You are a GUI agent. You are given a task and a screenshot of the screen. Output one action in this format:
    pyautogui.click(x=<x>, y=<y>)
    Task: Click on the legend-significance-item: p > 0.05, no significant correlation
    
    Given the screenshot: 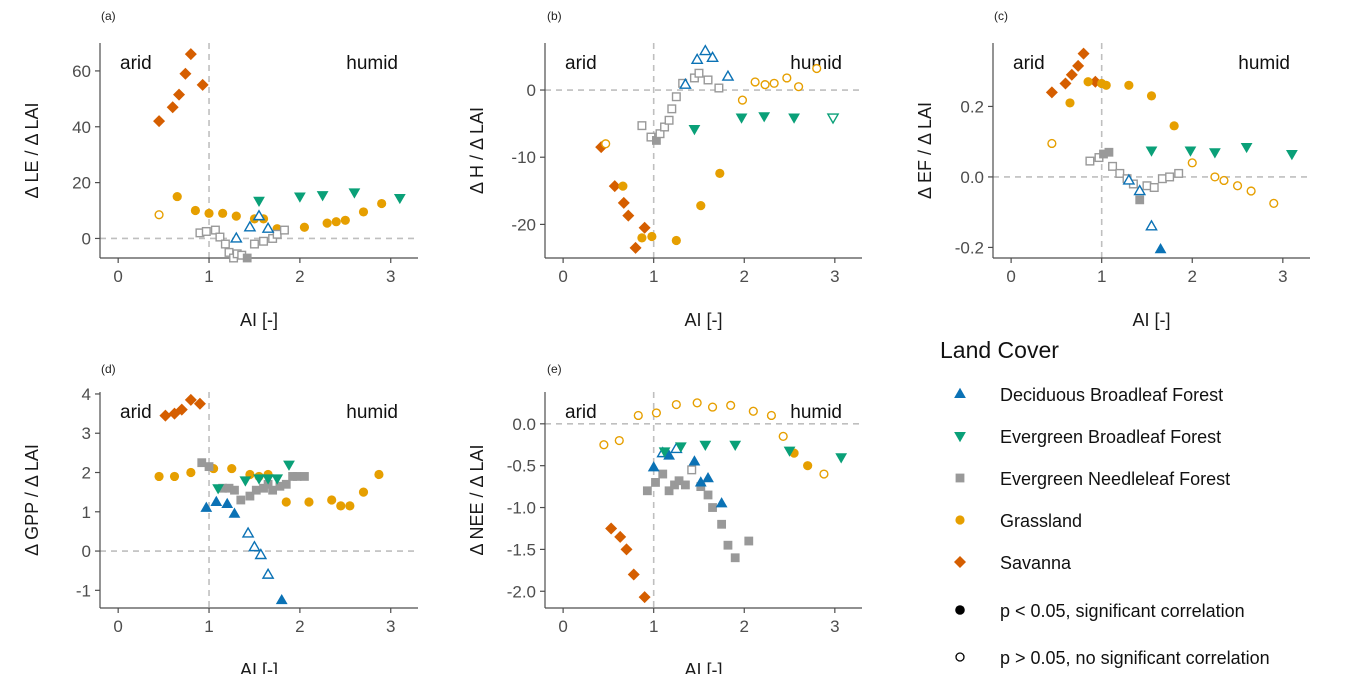 What is the action you would take?
    pyautogui.click(x=1112, y=658)
    